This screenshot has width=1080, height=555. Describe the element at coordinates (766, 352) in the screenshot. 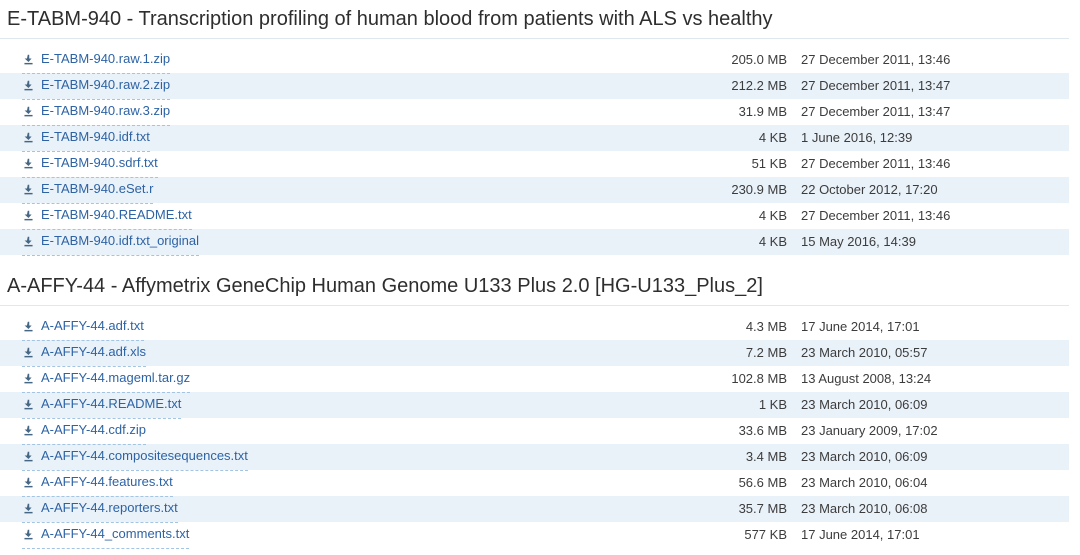

I see `file-size: 7.2 MB` at that location.